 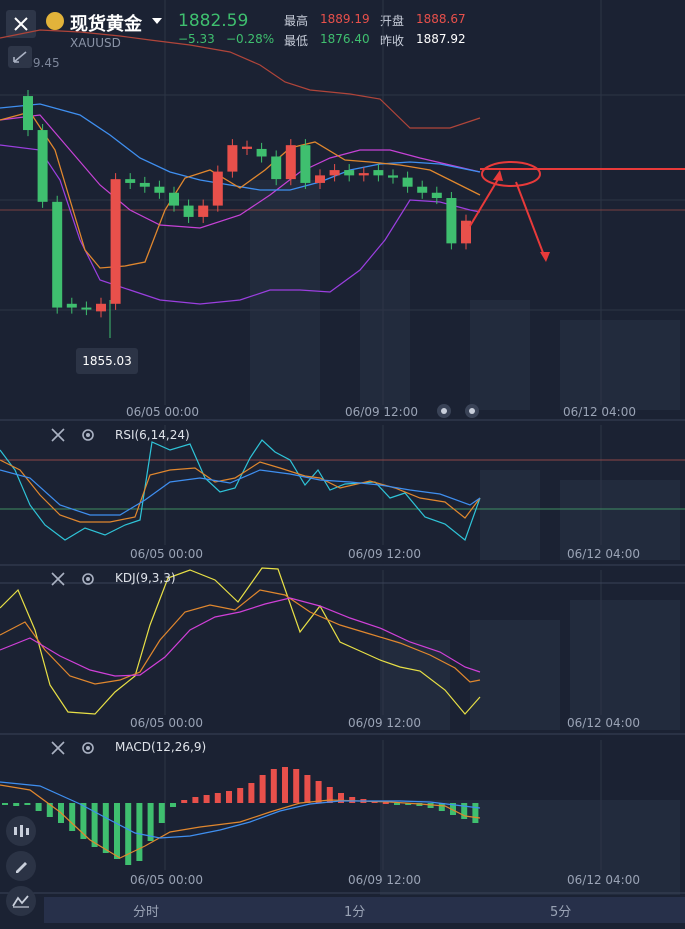 I want to click on indicator-tool-button, so click(x=21, y=901).